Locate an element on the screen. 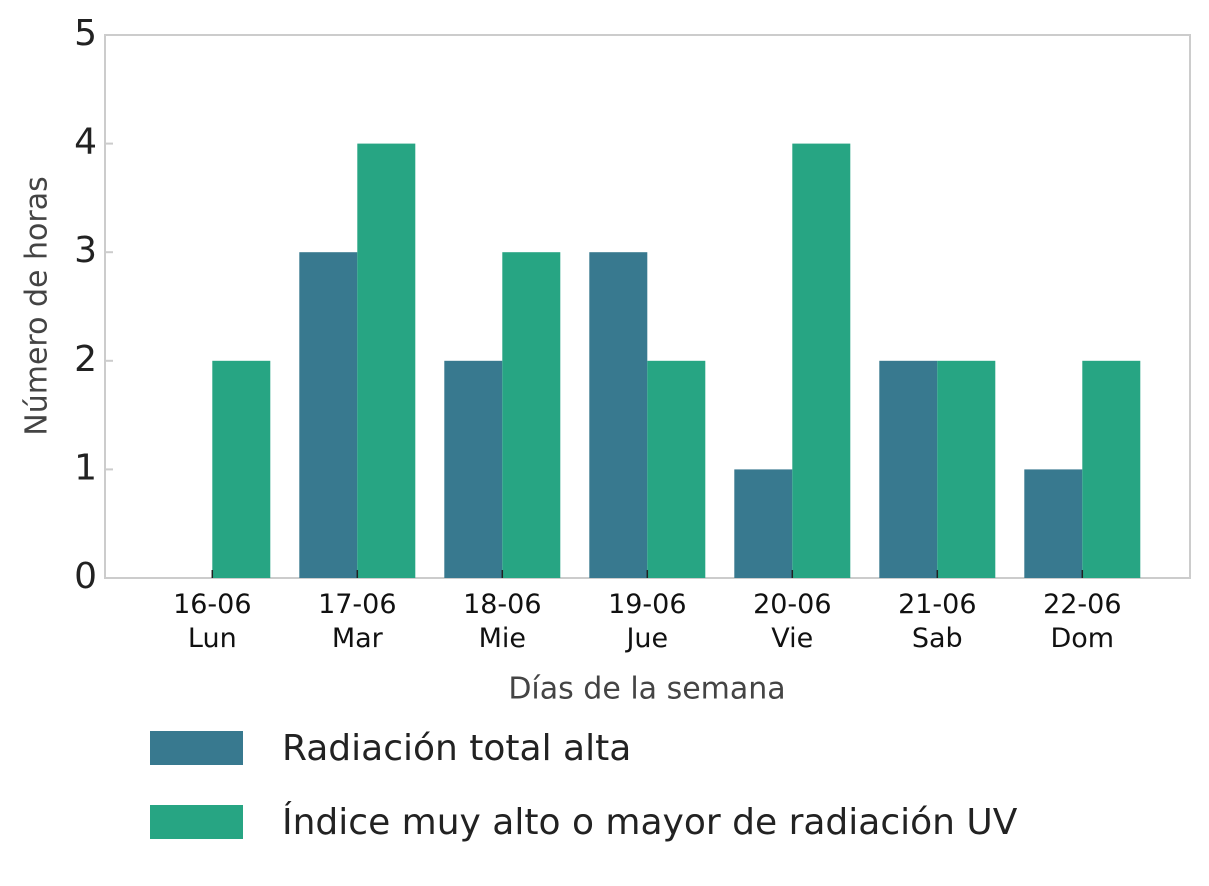  y-tick-label: 2 is located at coordinates (85, 359).